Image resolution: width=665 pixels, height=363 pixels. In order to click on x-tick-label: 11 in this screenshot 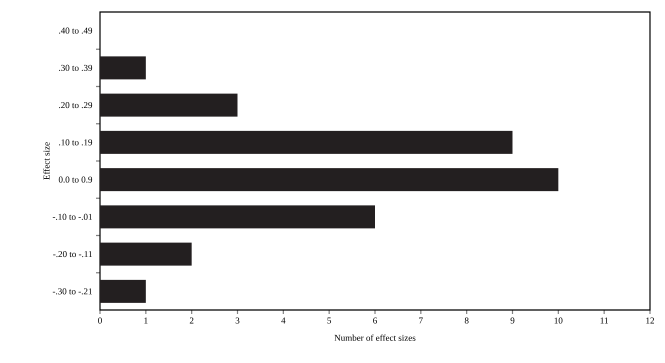, I will do `click(604, 321)`.